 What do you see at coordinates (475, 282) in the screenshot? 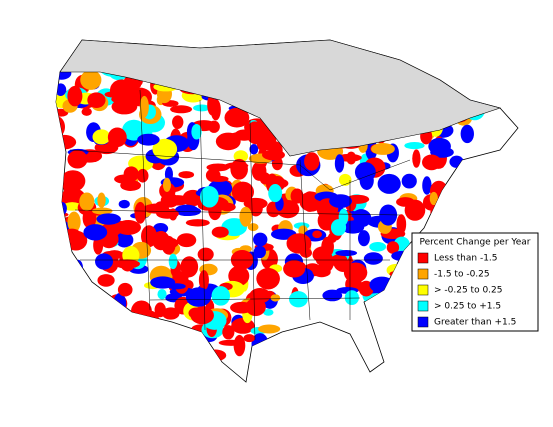
I see `legend-box` at bounding box center [475, 282].